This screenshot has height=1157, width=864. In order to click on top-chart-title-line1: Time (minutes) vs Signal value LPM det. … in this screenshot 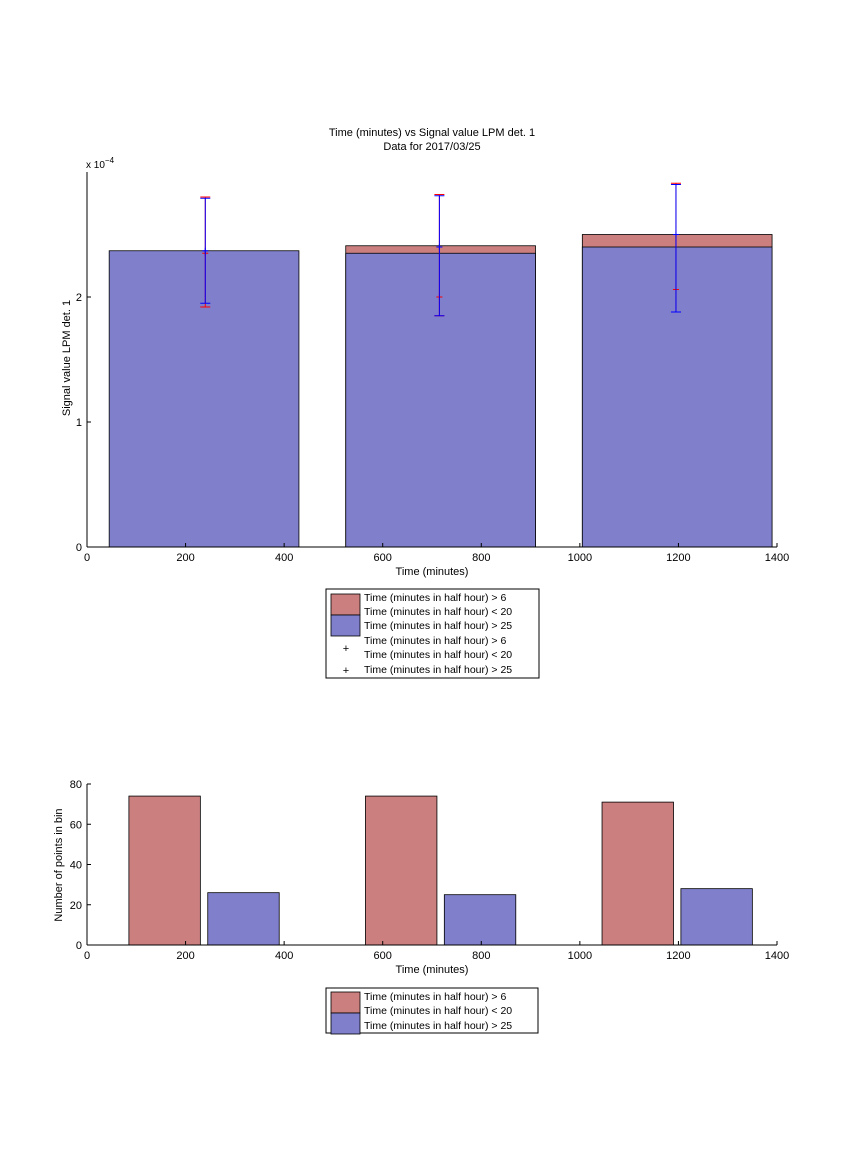, I will do `click(432, 133)`.